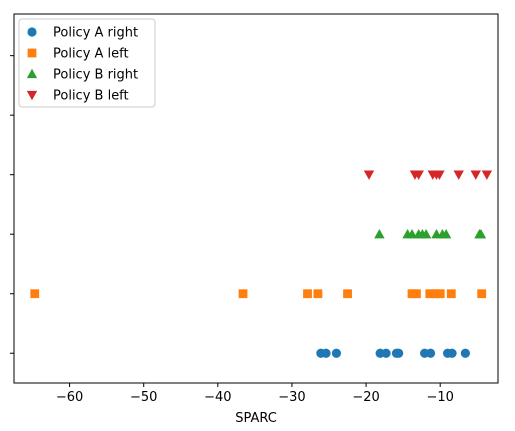 The height and width of the screenshot is (431, 515). I want to click on legend-label: Policy B left, so click(91, 96).